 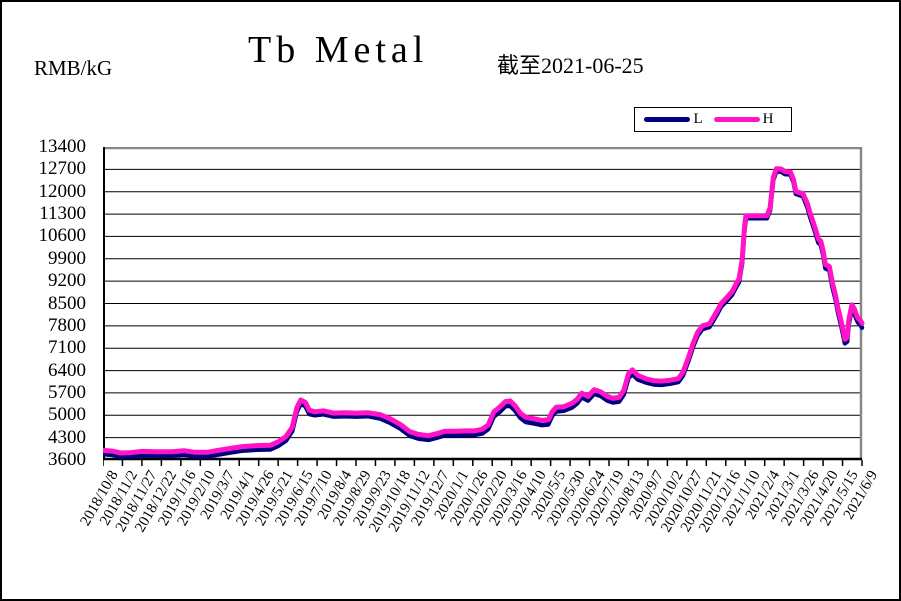 What do you see at coordinates (67, 392) in the screenshot?
I see `y-tick-label: 5700` at bounding box center [67, 392].